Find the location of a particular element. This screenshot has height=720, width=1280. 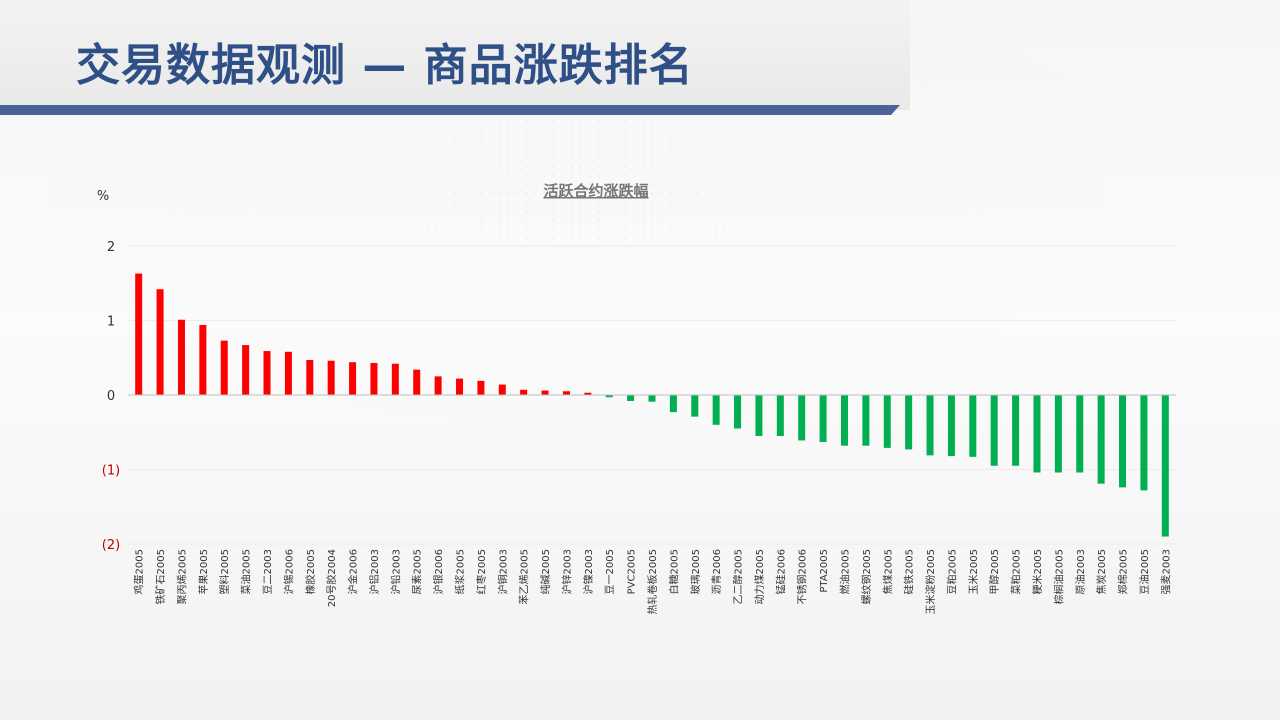

x-tick-label: 白糖2005 is located at coordinates (673, 571).